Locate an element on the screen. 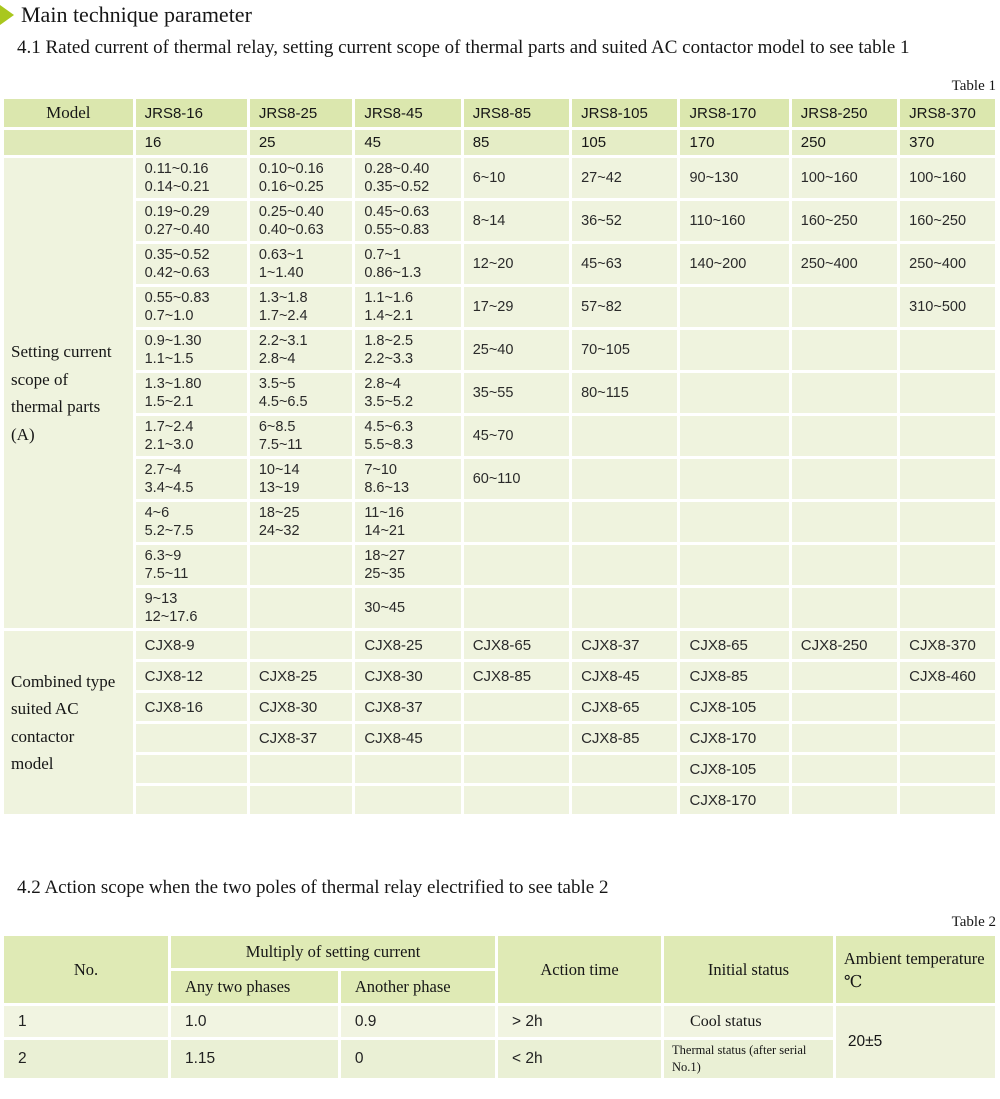 This screenshot has width=1000, height=1099. setting-scope-value-cell: 6~8.5 7.5~11 is located at coordinates (301, 436).